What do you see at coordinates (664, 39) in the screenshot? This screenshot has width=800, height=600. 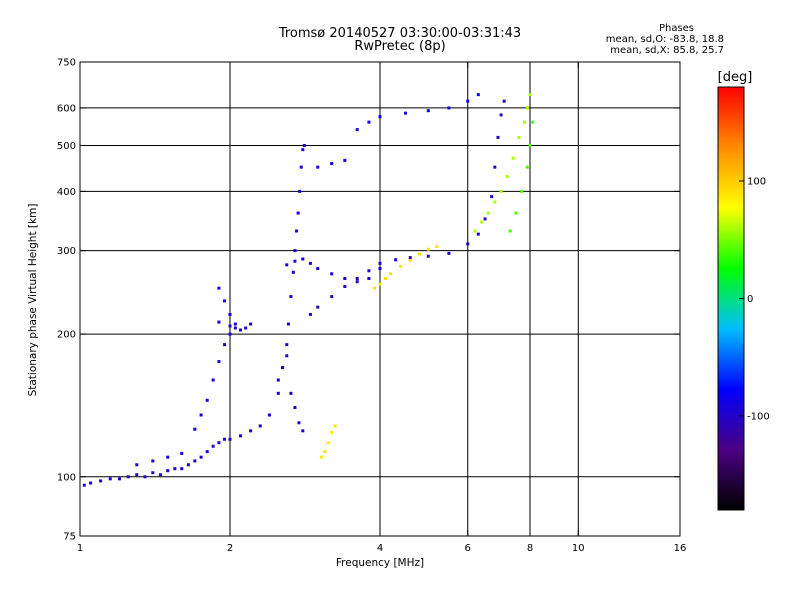 I see `stats-o-line: mean, sd,O: -83.8, 18.8` at bounding box center [664, 39].